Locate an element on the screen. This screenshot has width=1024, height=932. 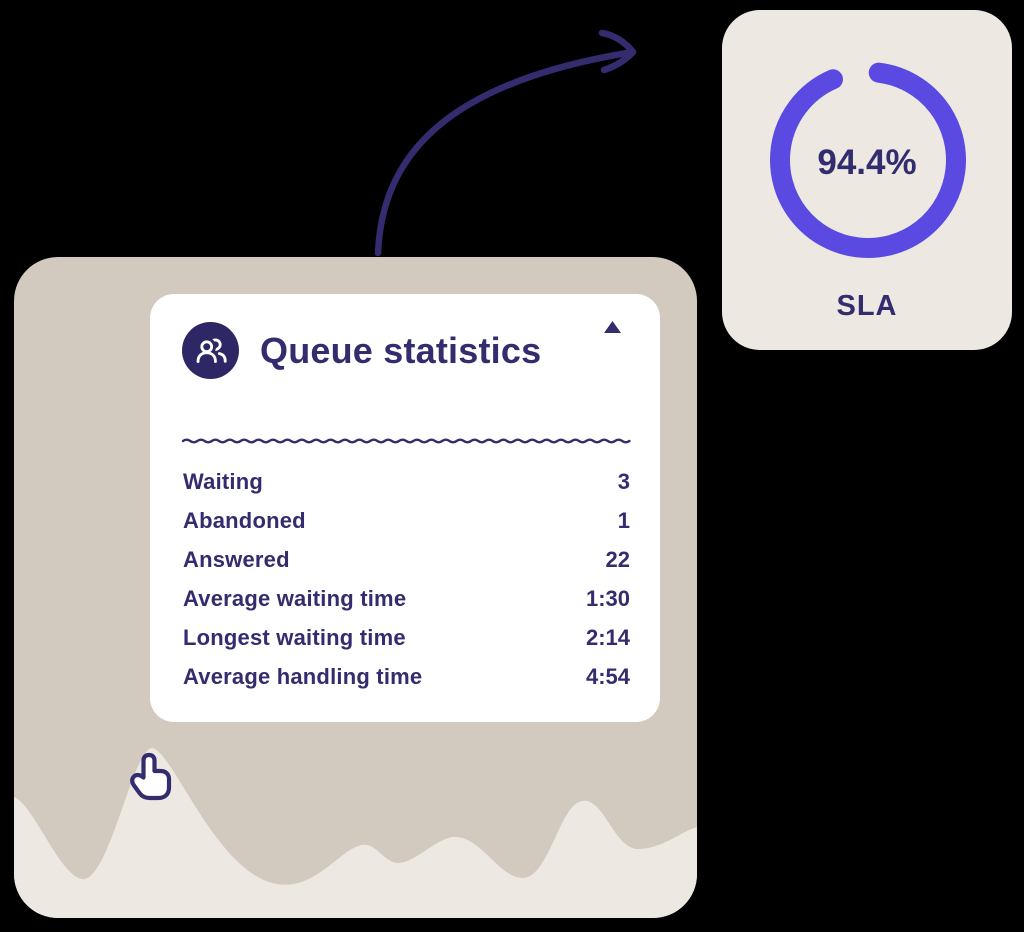
stat-row: Abandoned 1 is located at coordinates (406, 520).